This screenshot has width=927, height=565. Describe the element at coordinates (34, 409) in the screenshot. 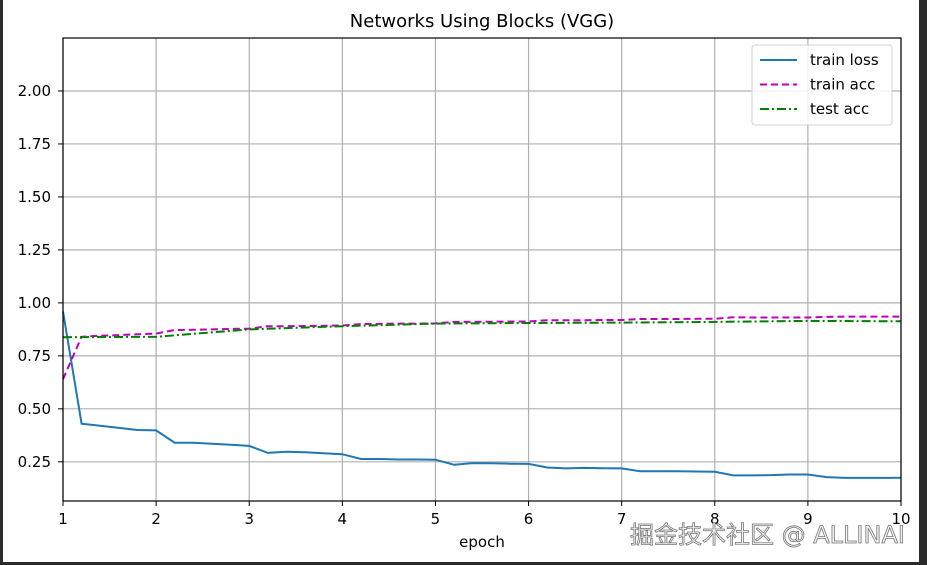

I see `y-tick-label: 0.50` at that location.